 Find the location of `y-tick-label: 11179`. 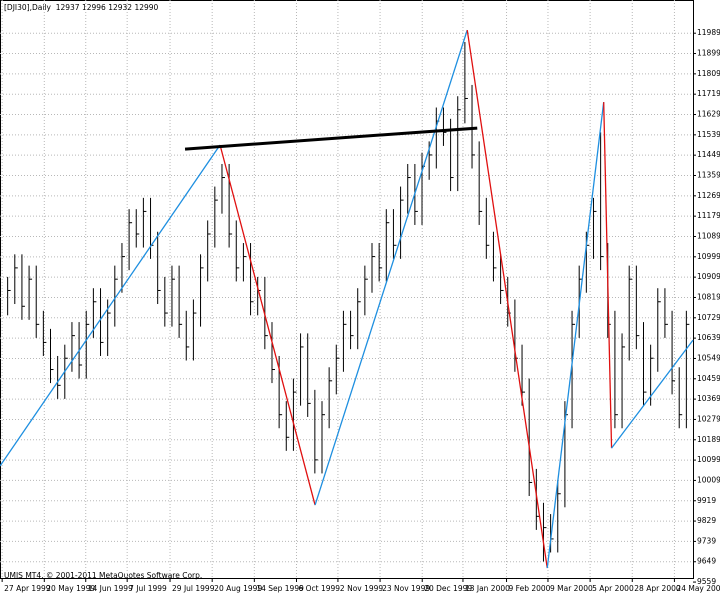

y-tick-label: 11179 is located at coordinates (708, 215).